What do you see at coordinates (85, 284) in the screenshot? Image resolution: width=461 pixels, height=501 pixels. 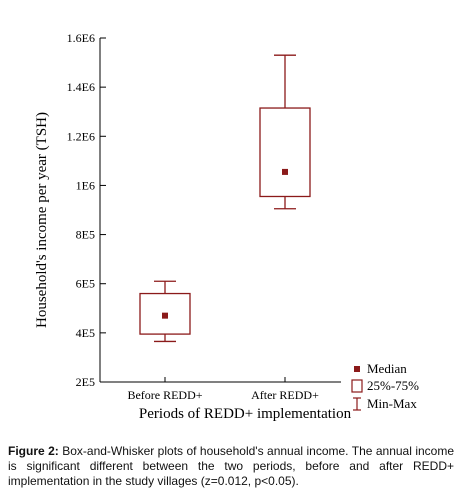 I see `y-tick-label: 6E5` at bounding box center [85, 284].